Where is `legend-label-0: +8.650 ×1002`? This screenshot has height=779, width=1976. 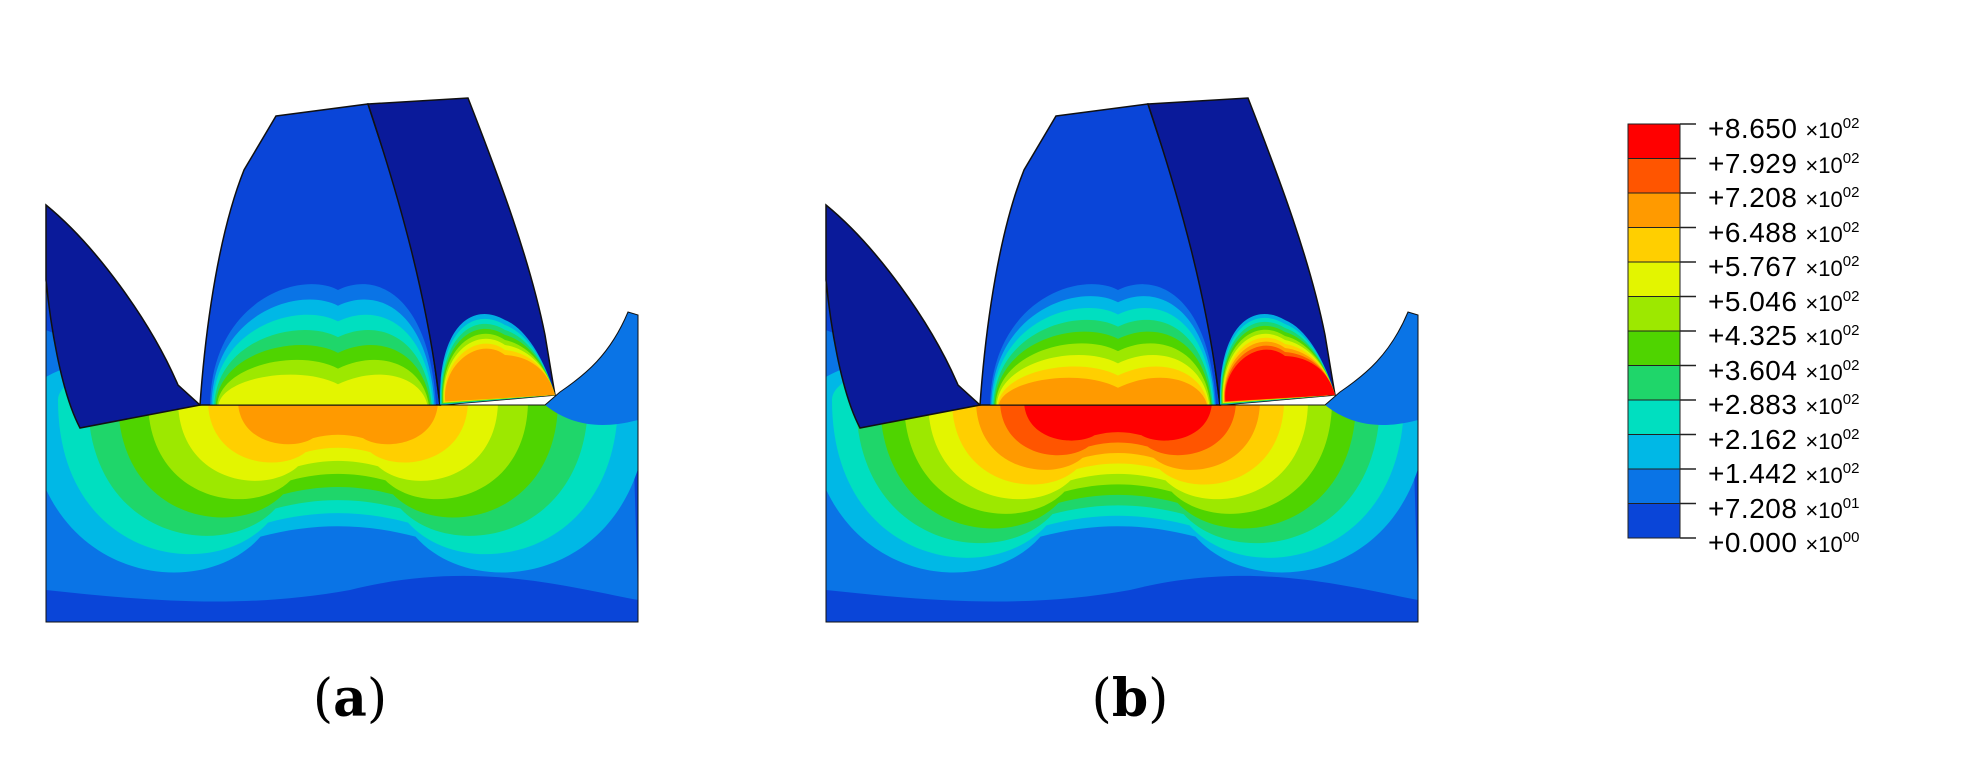
legend-label-0: +8.650 ×1002 is located at coordinates (1784, 125).